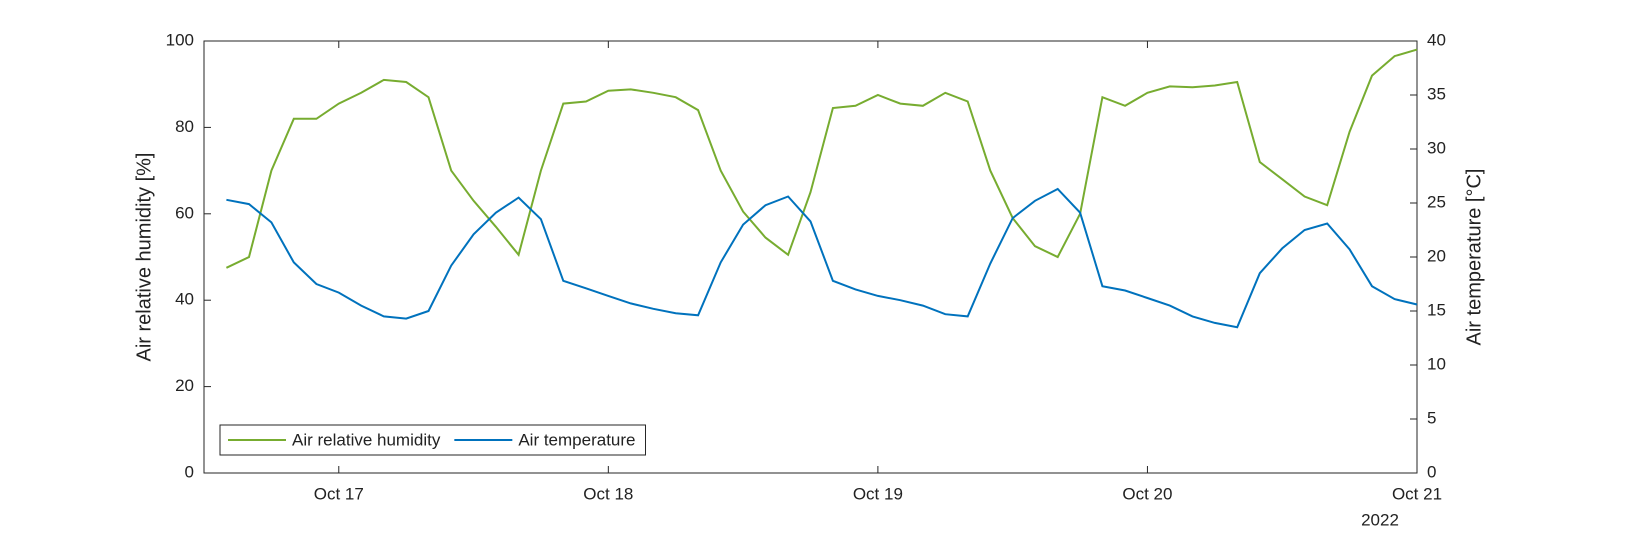  What do you see at coordinates (1436, 255) in the screenshot?
I see `y2-tick-label: 20` at bounding box center [1436, 255].